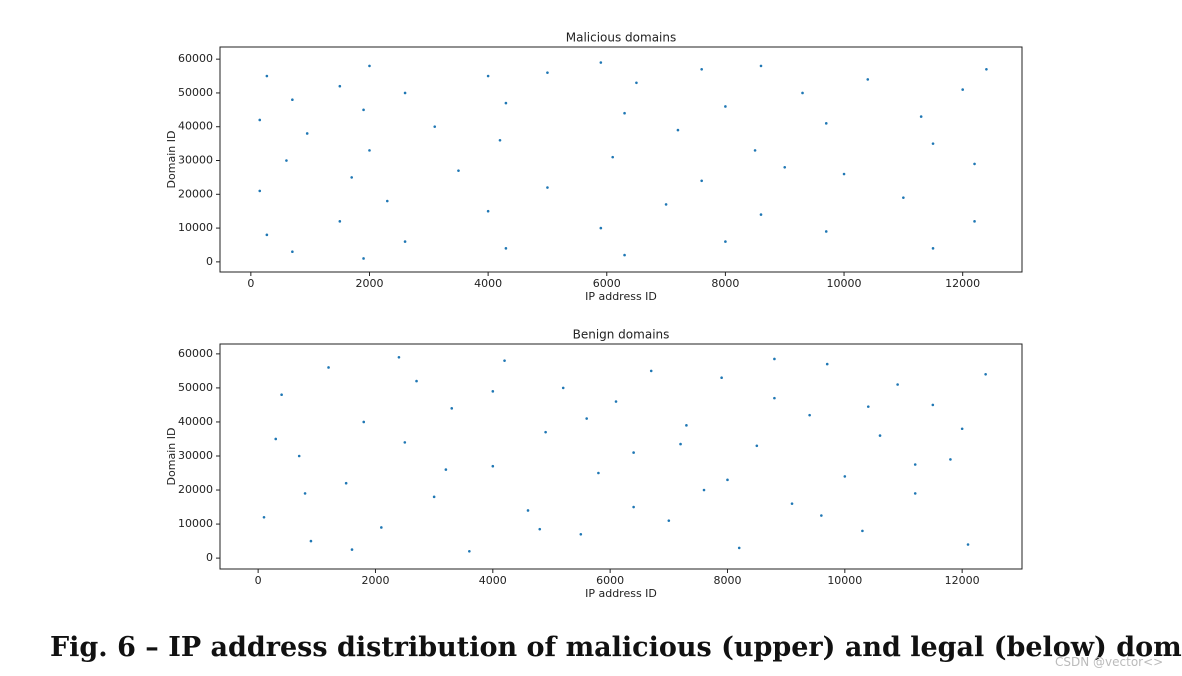  What do you see at coordinates (621, 38) in the screenshot?
I see `chart-title: Malicious domains` at bounding box center [621, 38].